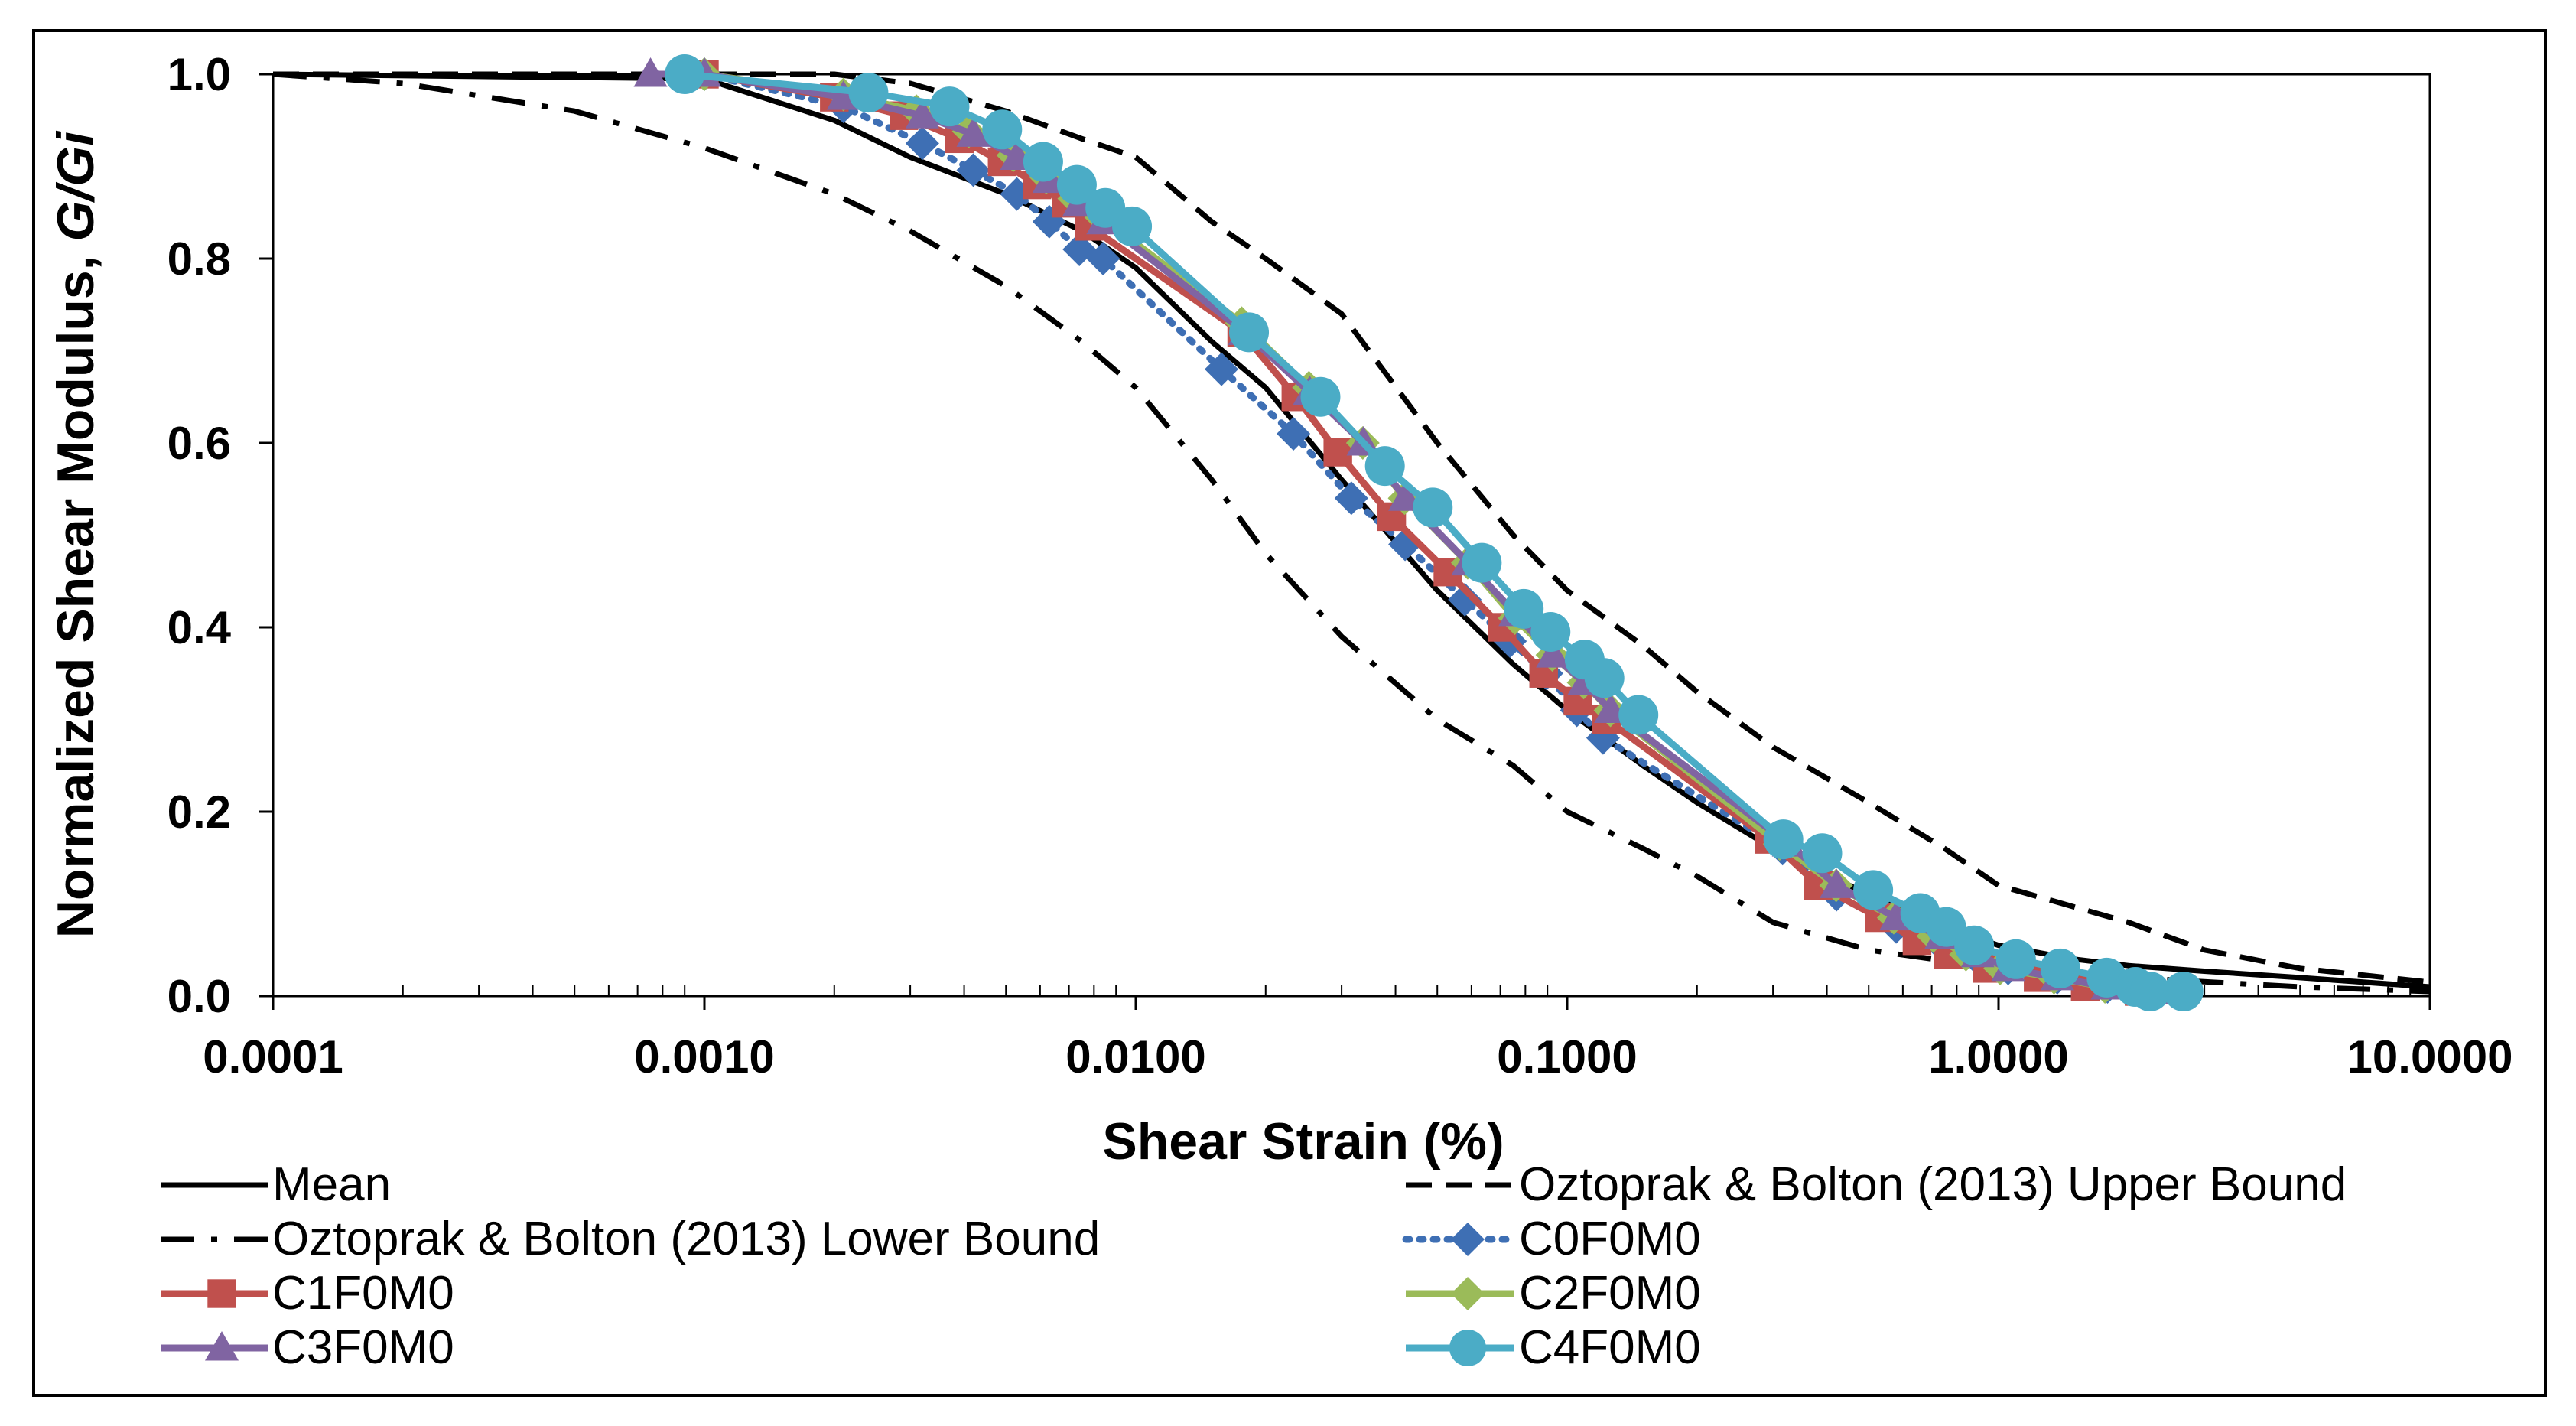  Describe the element at coordinates (200, 535) in the screenshot. I see `y-tick-labels: 0.0 0.2 0.4 0.6 0.8 1.0` at that location.